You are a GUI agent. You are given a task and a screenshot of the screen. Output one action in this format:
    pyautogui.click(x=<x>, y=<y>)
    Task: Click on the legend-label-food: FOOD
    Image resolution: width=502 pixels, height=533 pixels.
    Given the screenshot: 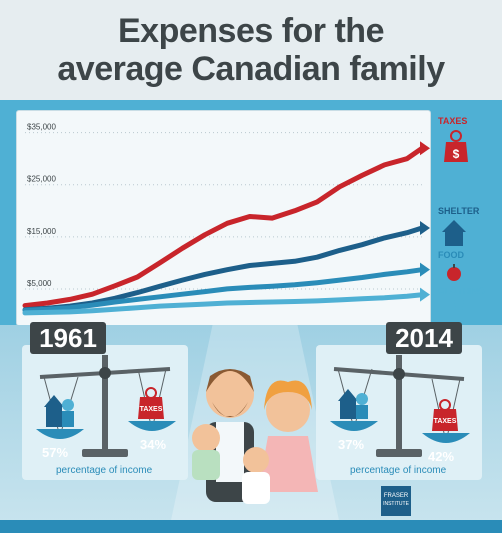 What is the action you would take?
    pyautogui.click(x=451, y=255)
    